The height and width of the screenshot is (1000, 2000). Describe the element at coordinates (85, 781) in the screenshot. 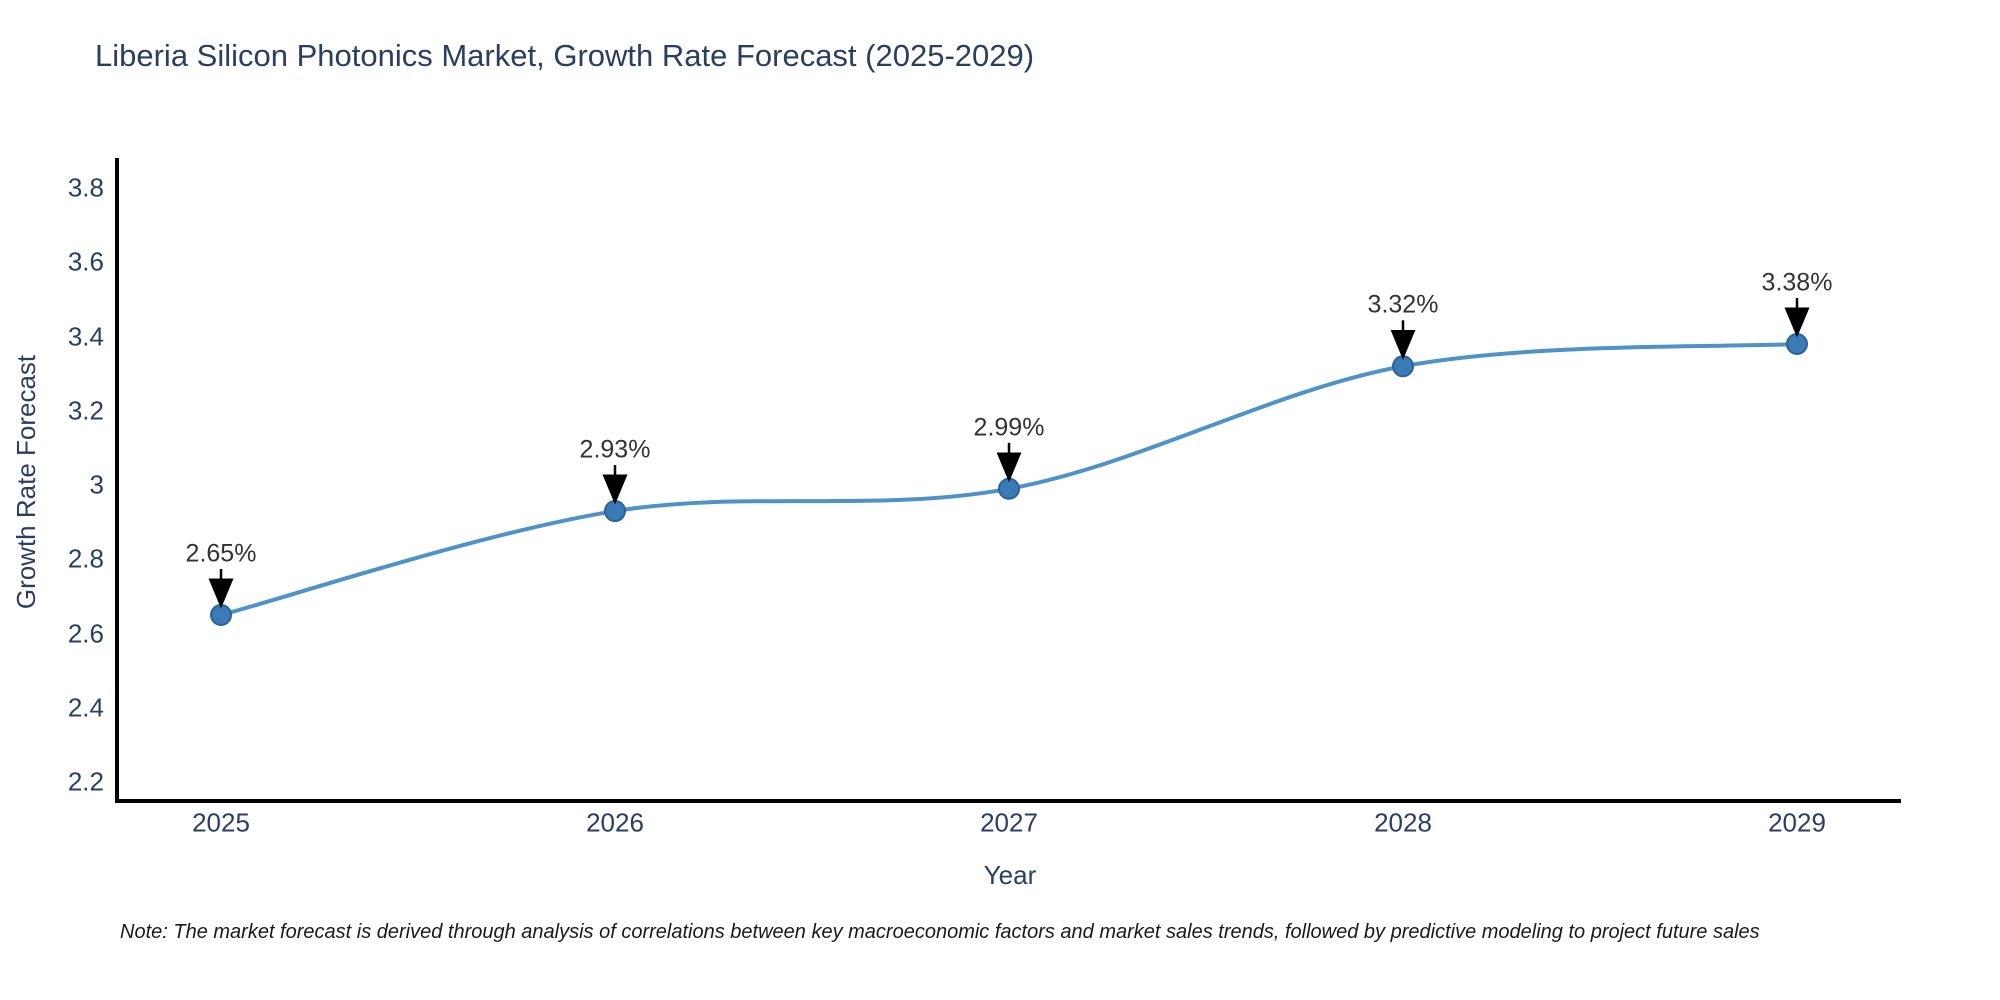

I see `y-tick-label: 2.2` at that location.